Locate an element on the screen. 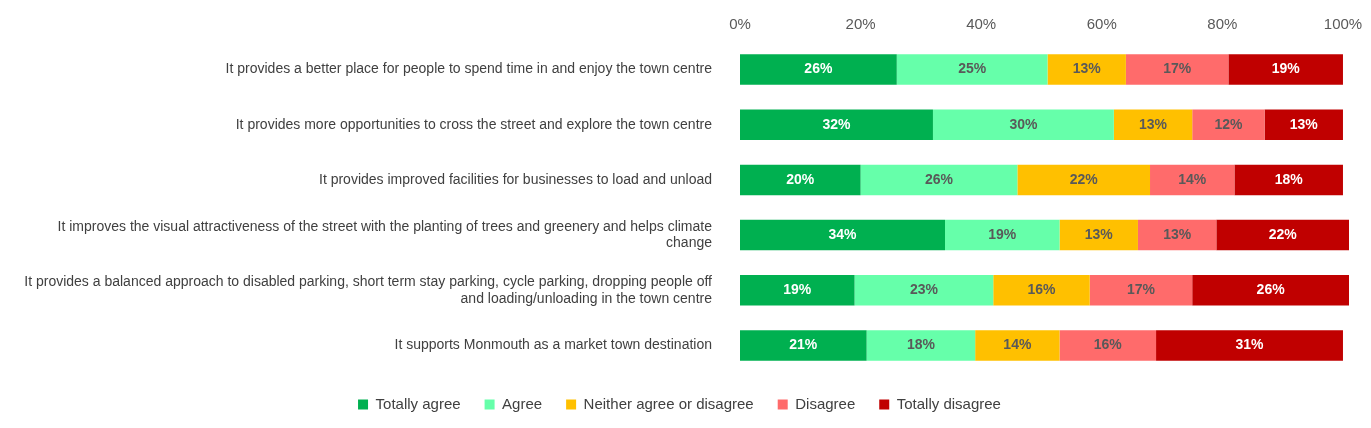  data-label: 23% is located at coordinates (924, 289).